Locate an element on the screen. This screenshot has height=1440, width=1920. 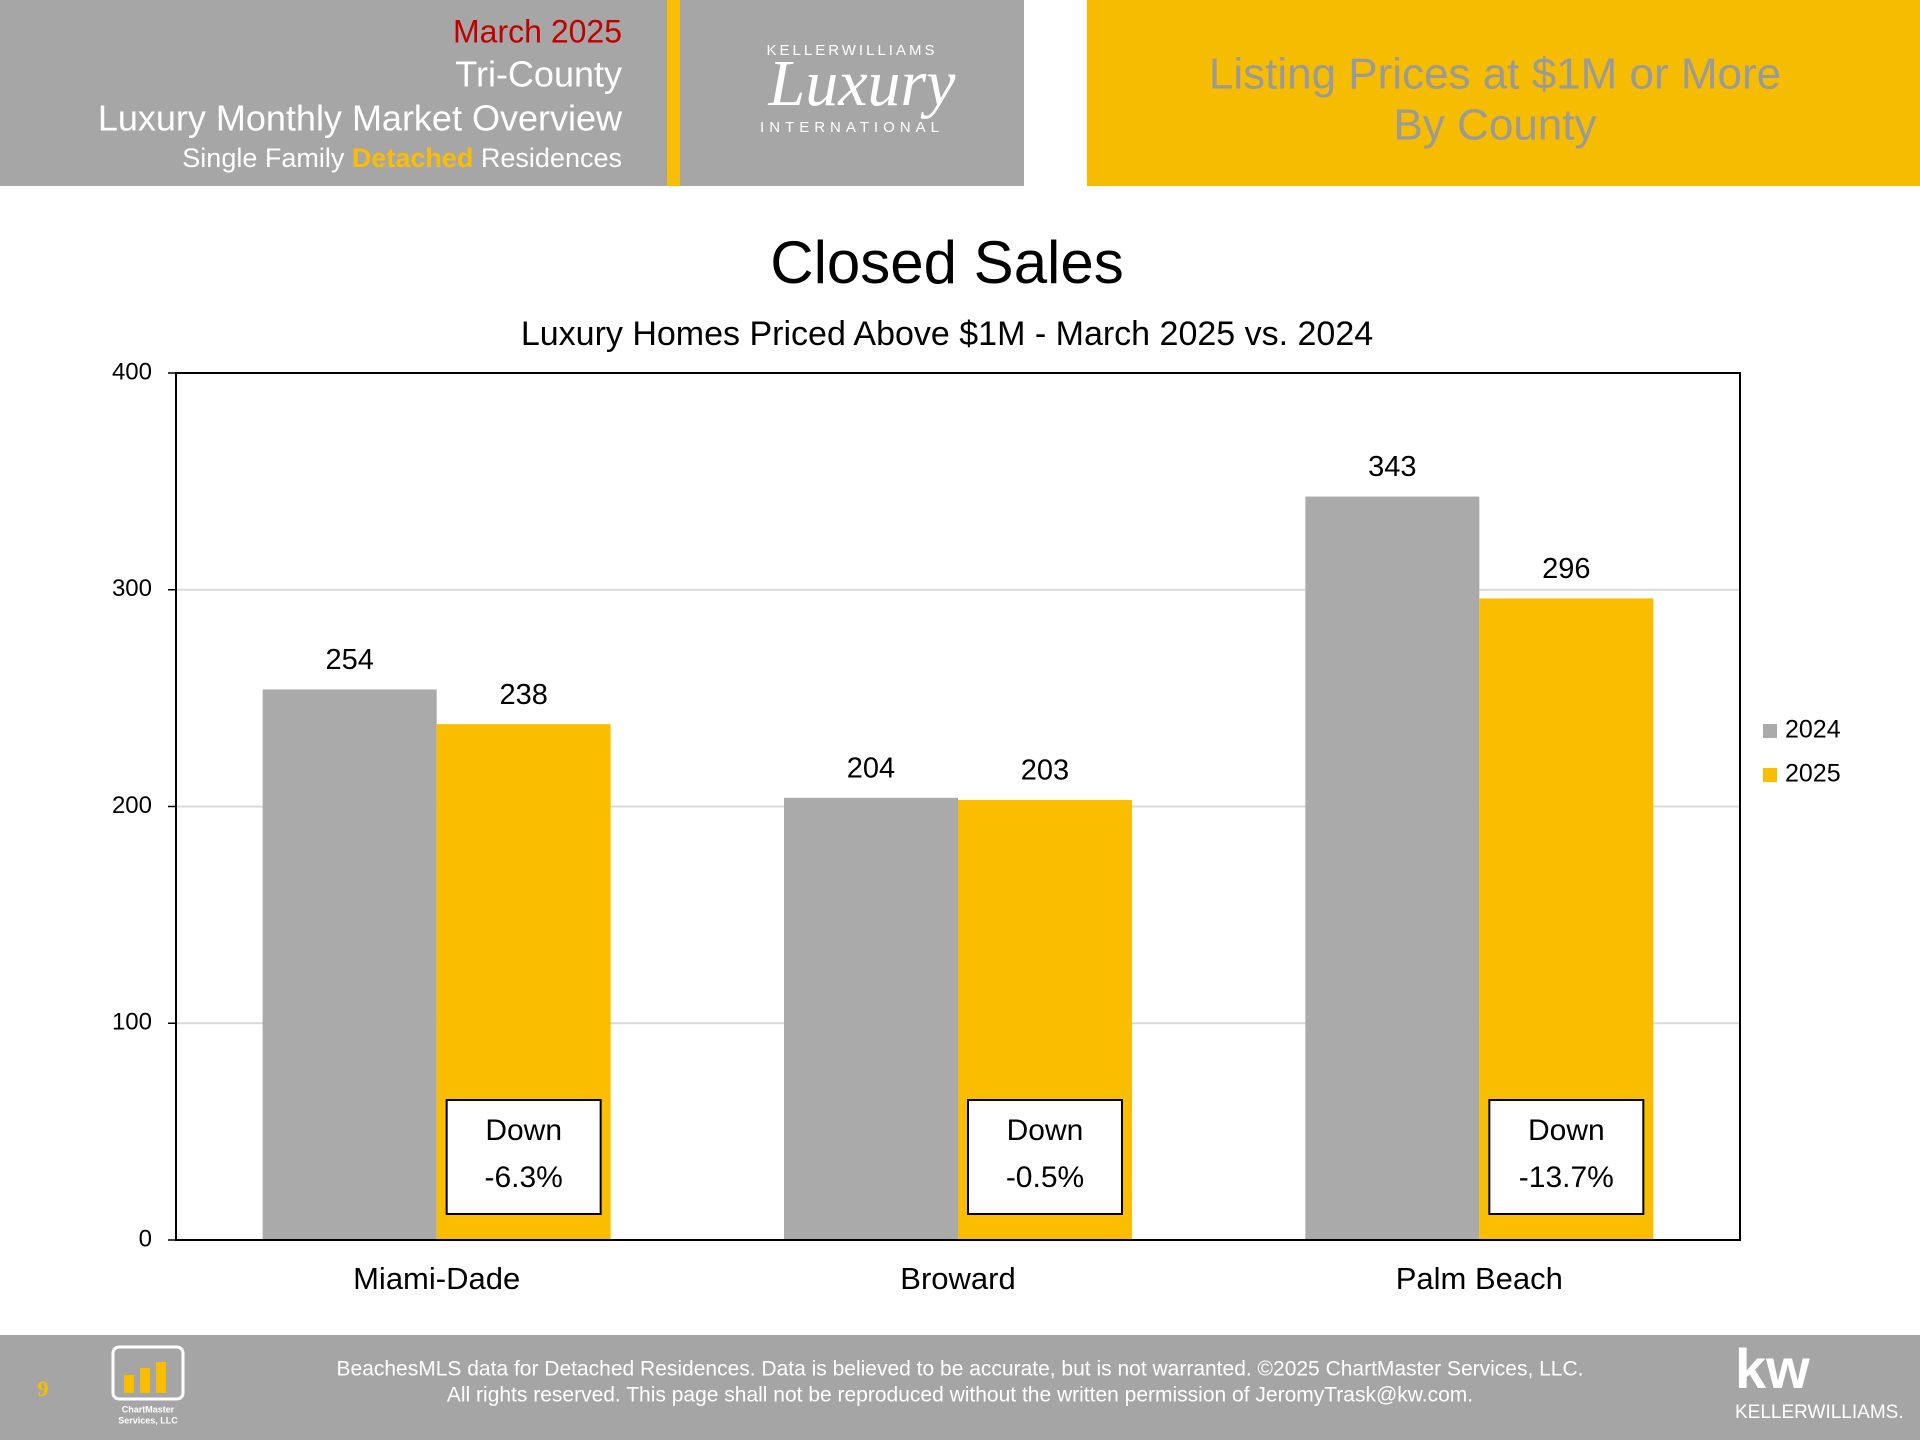
header-date: March 2025 is located at coordinates (537, 31).